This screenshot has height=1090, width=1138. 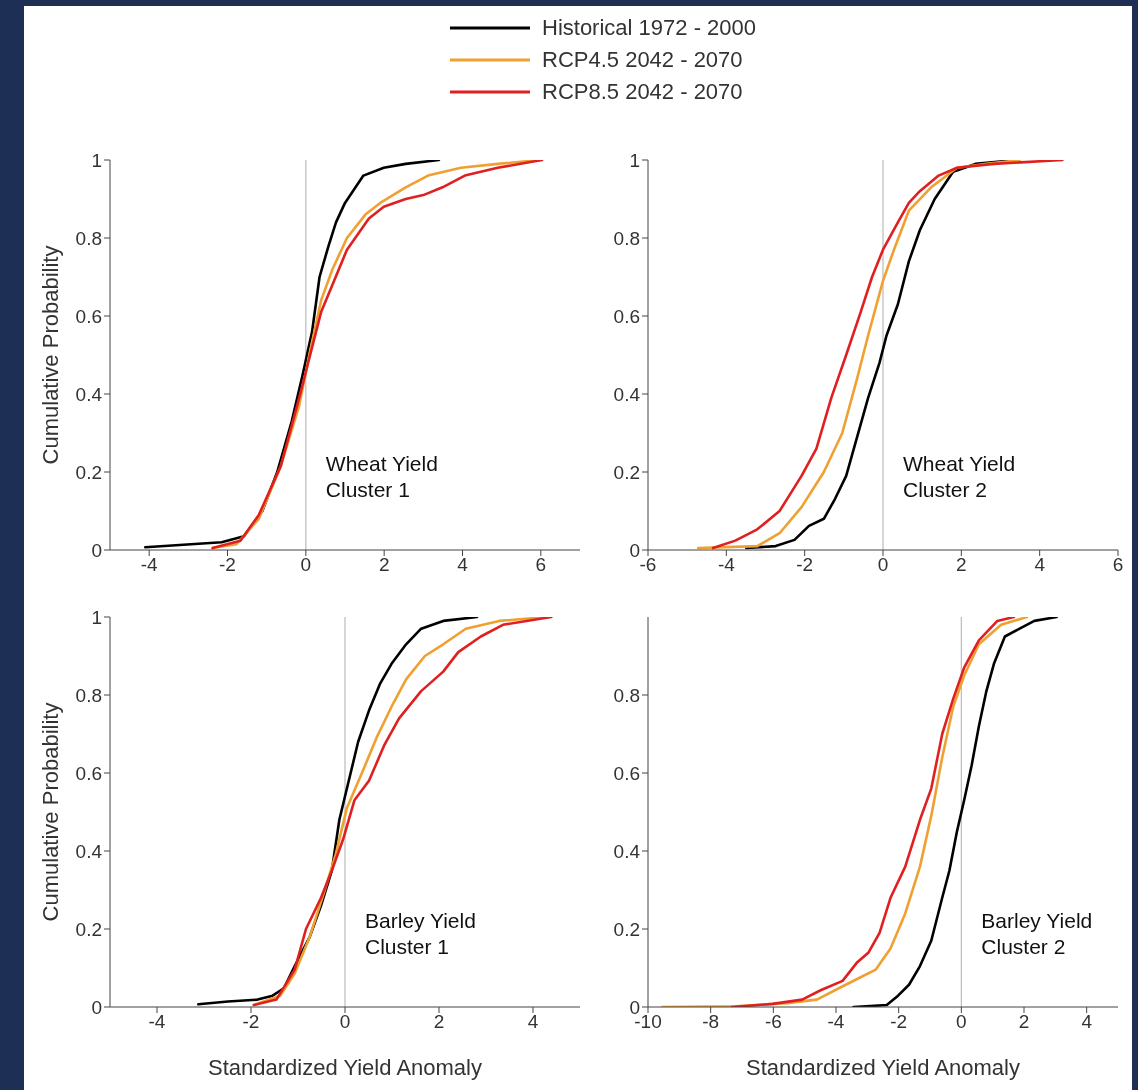 What do you see at coordinates (1037, 933) in the screenshot?
I see `annotation: Barley Yield Cluster 2` at bounding box center [1037, 933].